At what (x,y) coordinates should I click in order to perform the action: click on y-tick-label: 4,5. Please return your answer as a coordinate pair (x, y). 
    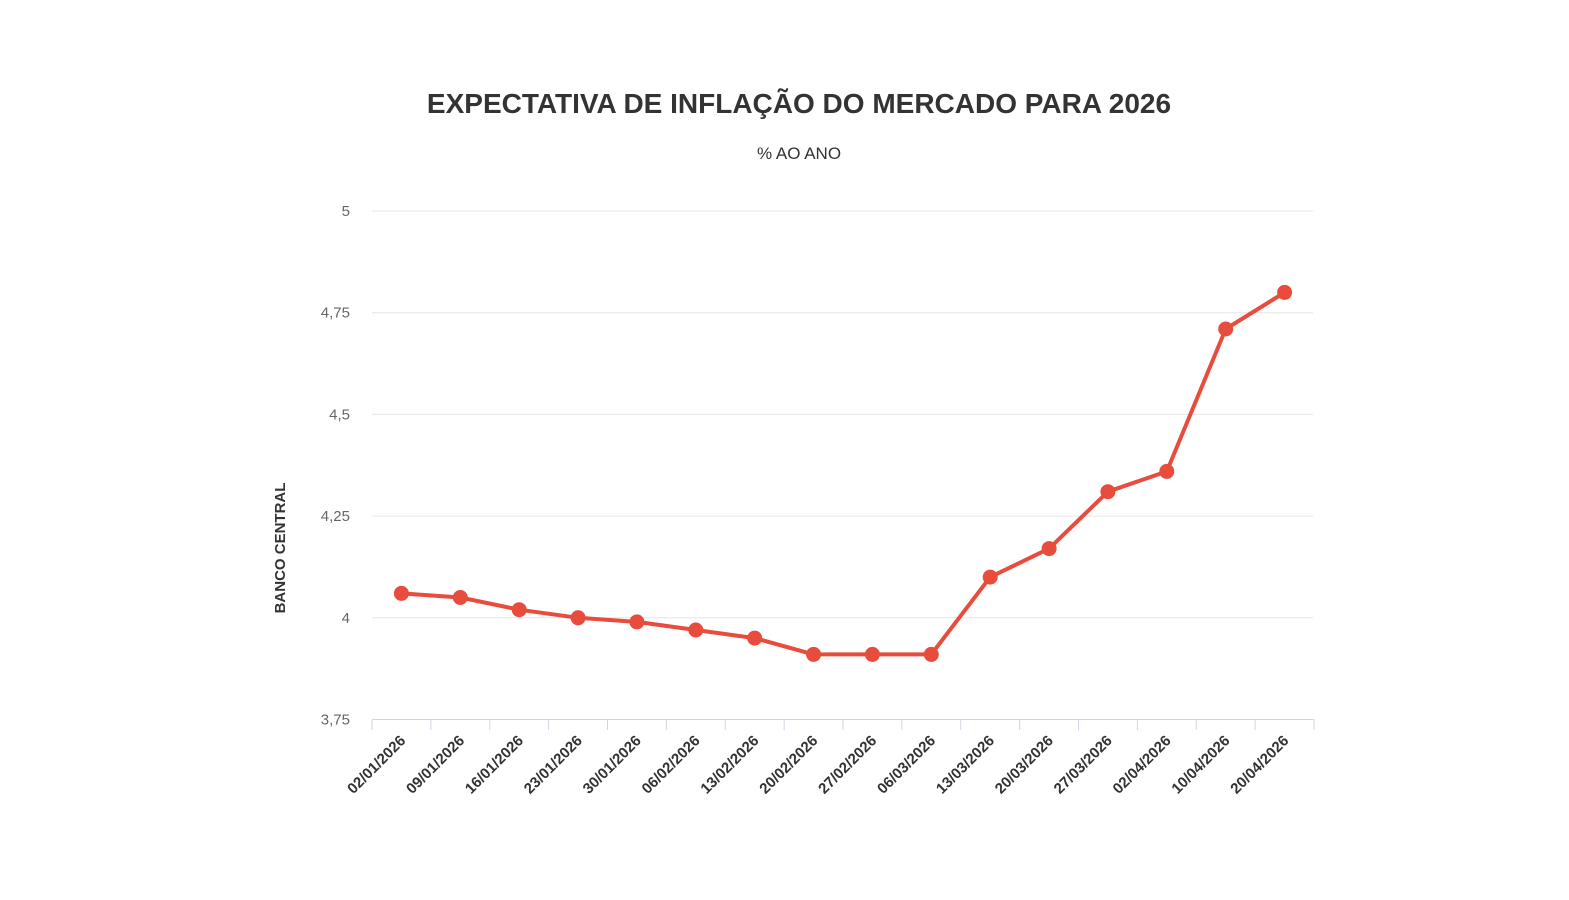
    Looking at the image, I should click on (339, 414).